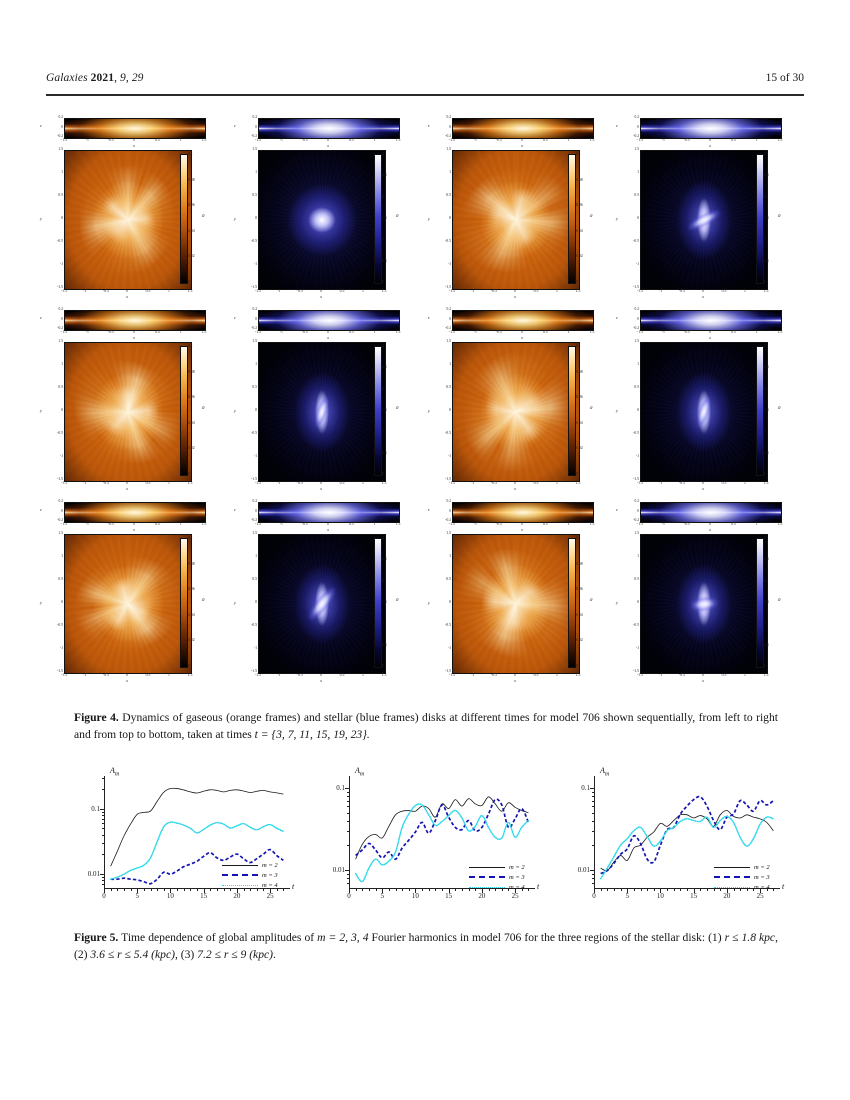  Describe the element at coordinates (384, 260) in the screenshot. I see `colorbar-tick: 0.5` at that location.